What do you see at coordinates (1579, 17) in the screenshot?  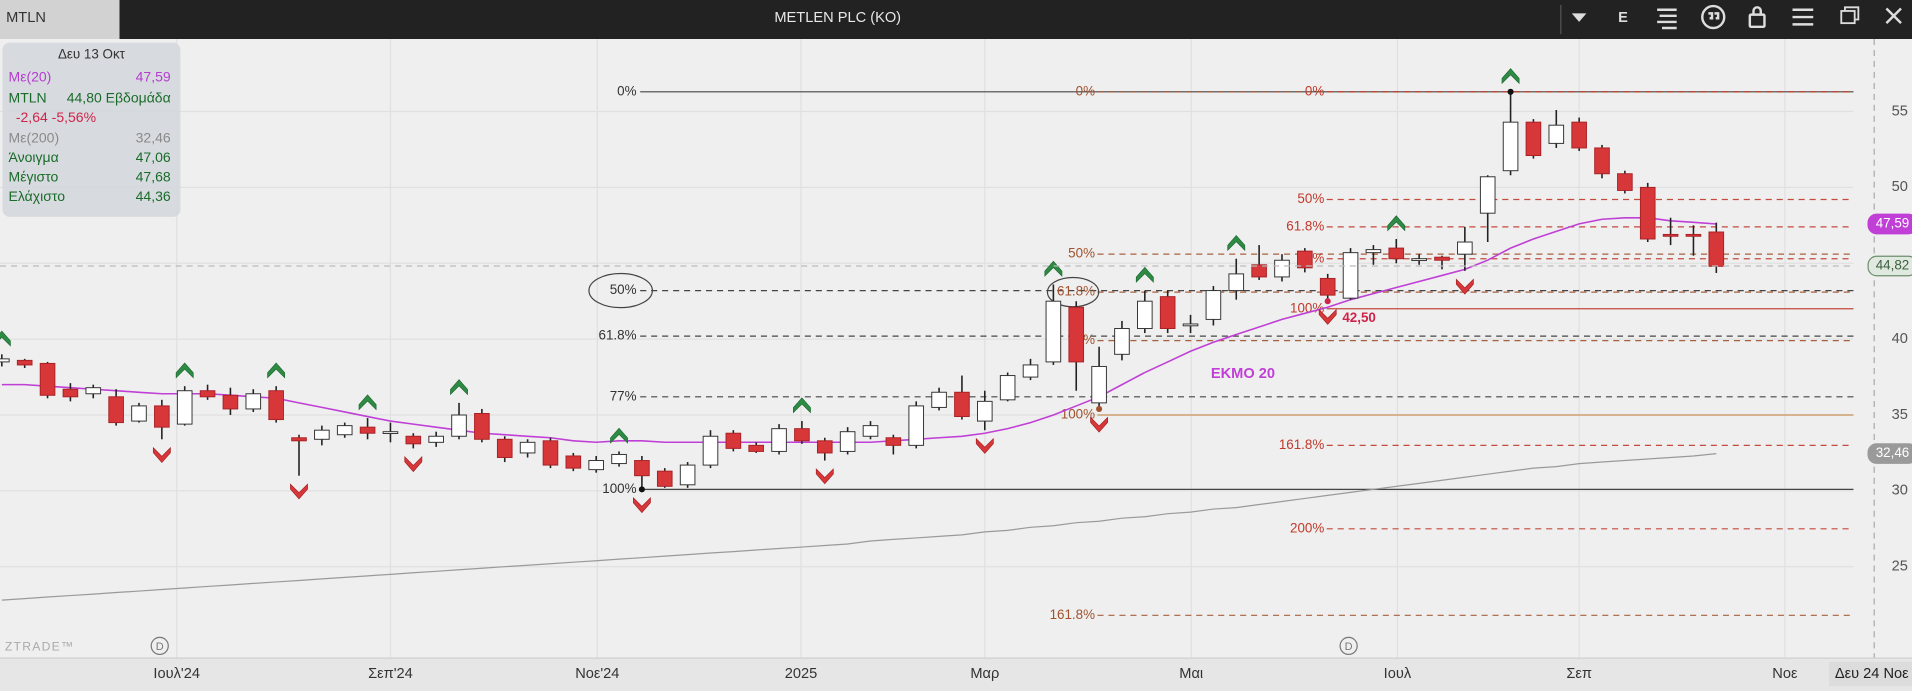 I see `dropdown-icon` at bounding box center [1579, 17].